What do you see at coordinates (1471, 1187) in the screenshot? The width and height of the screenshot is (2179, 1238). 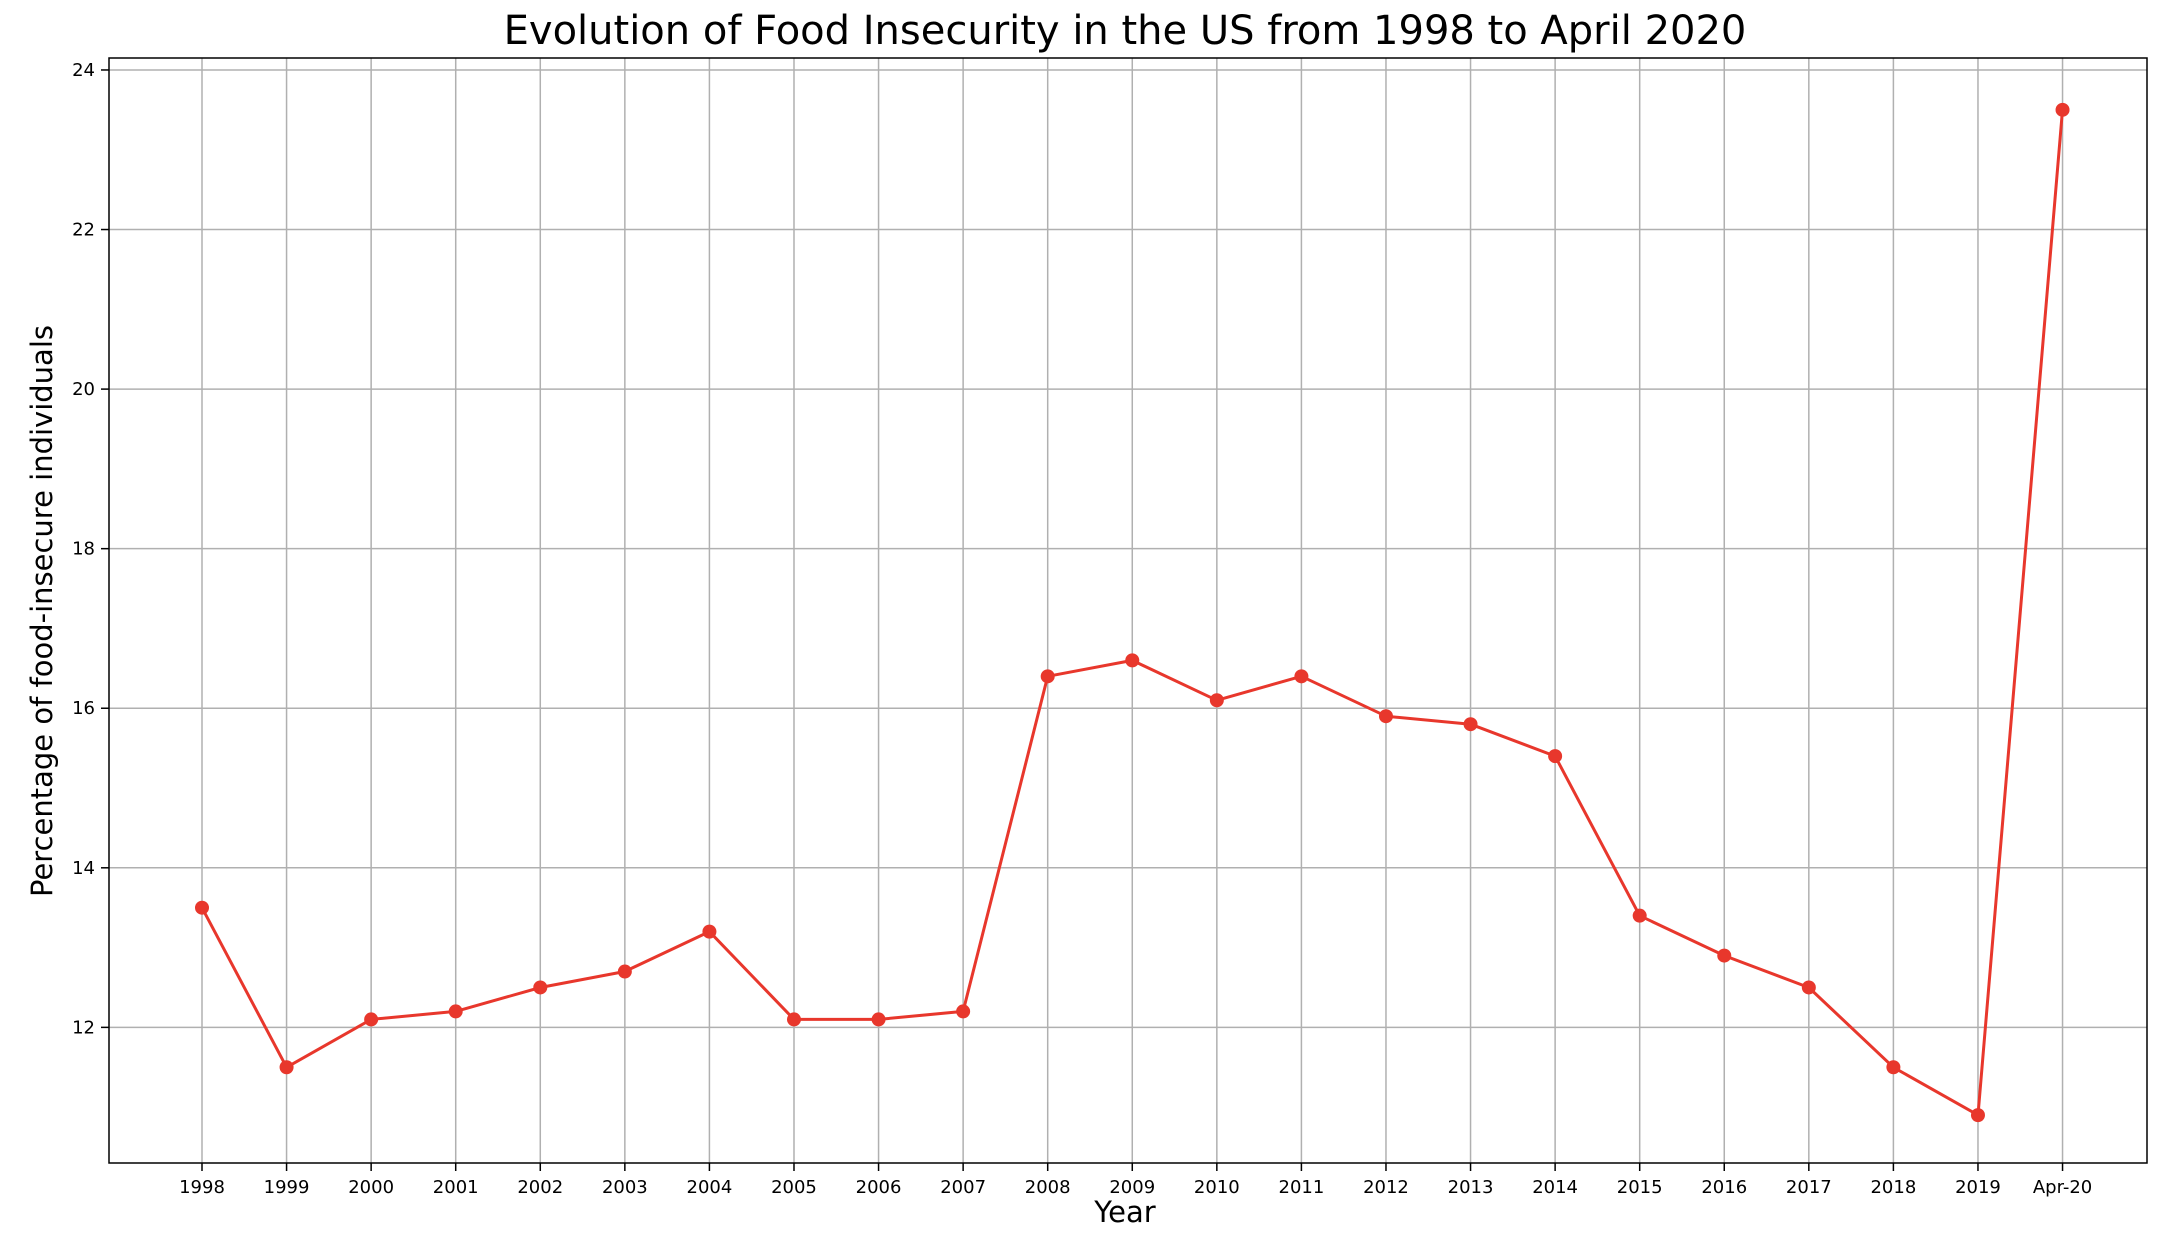 I see `x-tick-label: 2013` at bounding box center [1471, 1187].